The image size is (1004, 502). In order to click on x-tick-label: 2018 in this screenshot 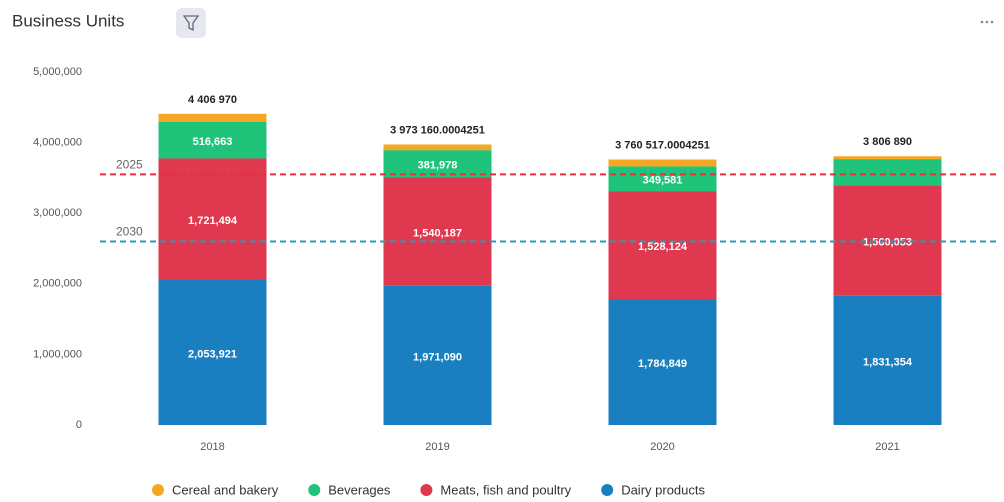, I will do `click(212, 447)`.